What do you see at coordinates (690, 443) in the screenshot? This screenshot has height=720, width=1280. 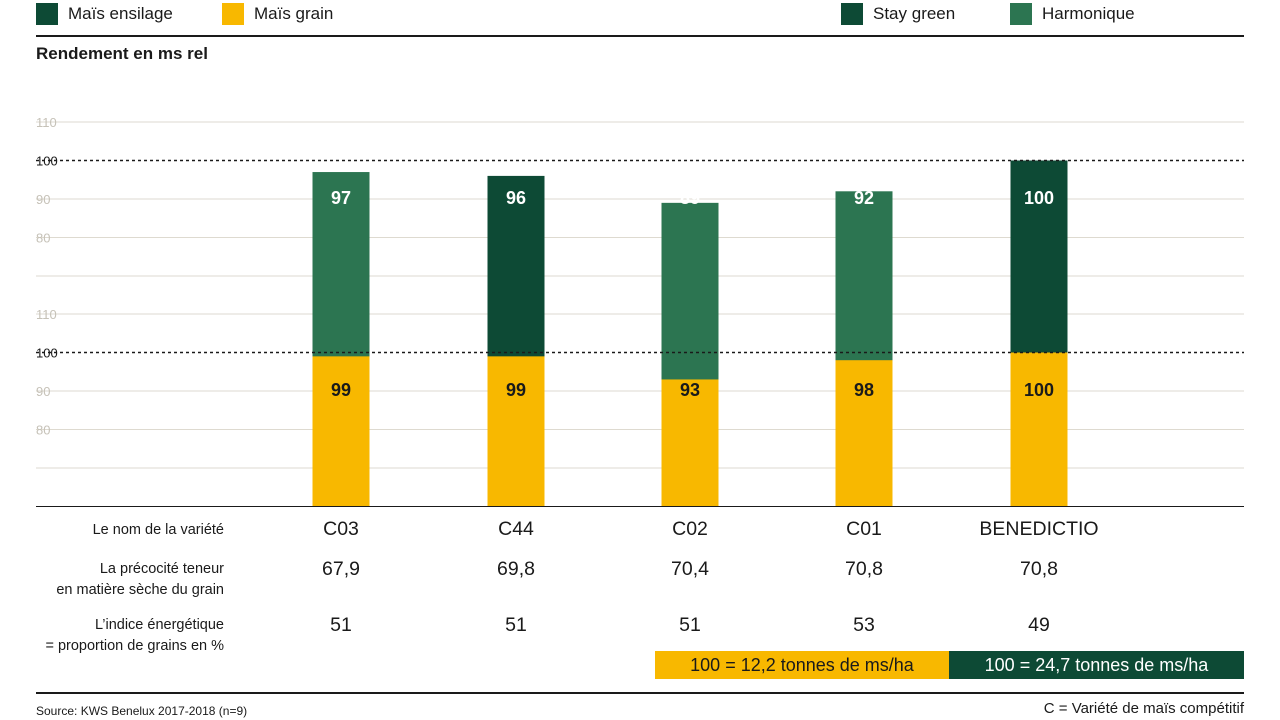 I see `bar-grain-c02` at bounding box center [690, 443].